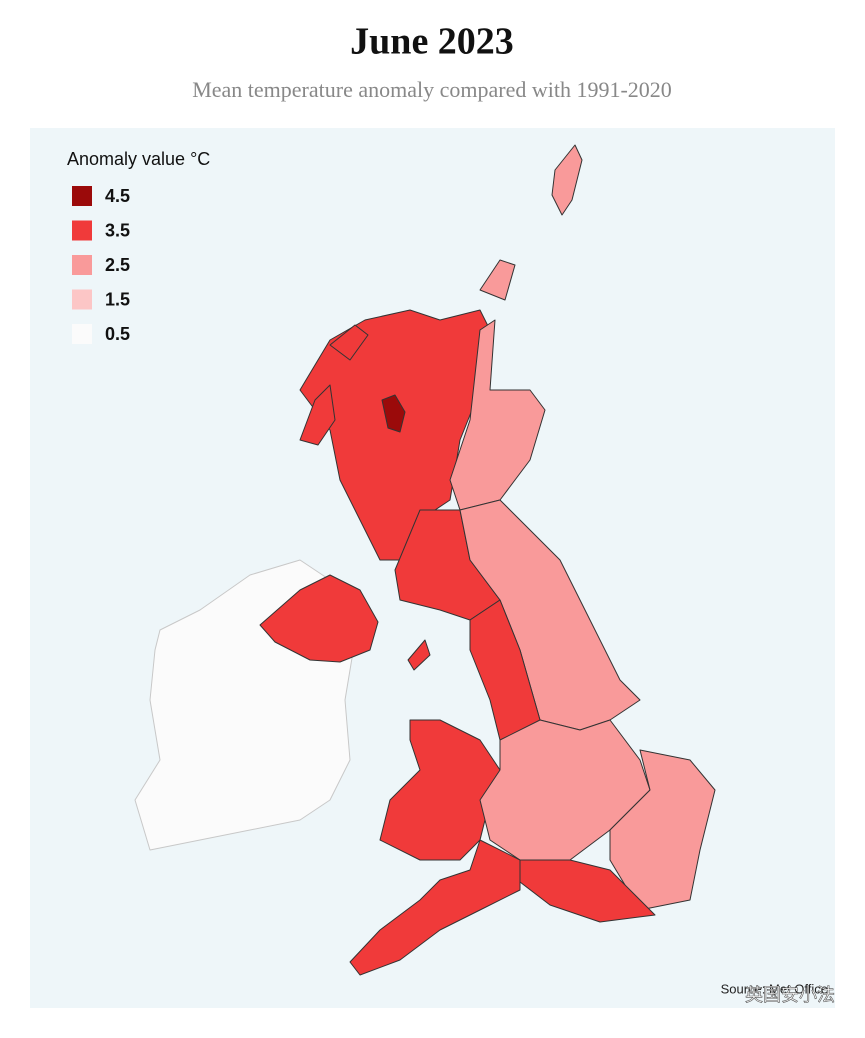 The width and height of the screenshot is (865, 1038). Describe the element at coordinates (117, 265) in the screenshot. I see `legend-label: 2.5` at that location.